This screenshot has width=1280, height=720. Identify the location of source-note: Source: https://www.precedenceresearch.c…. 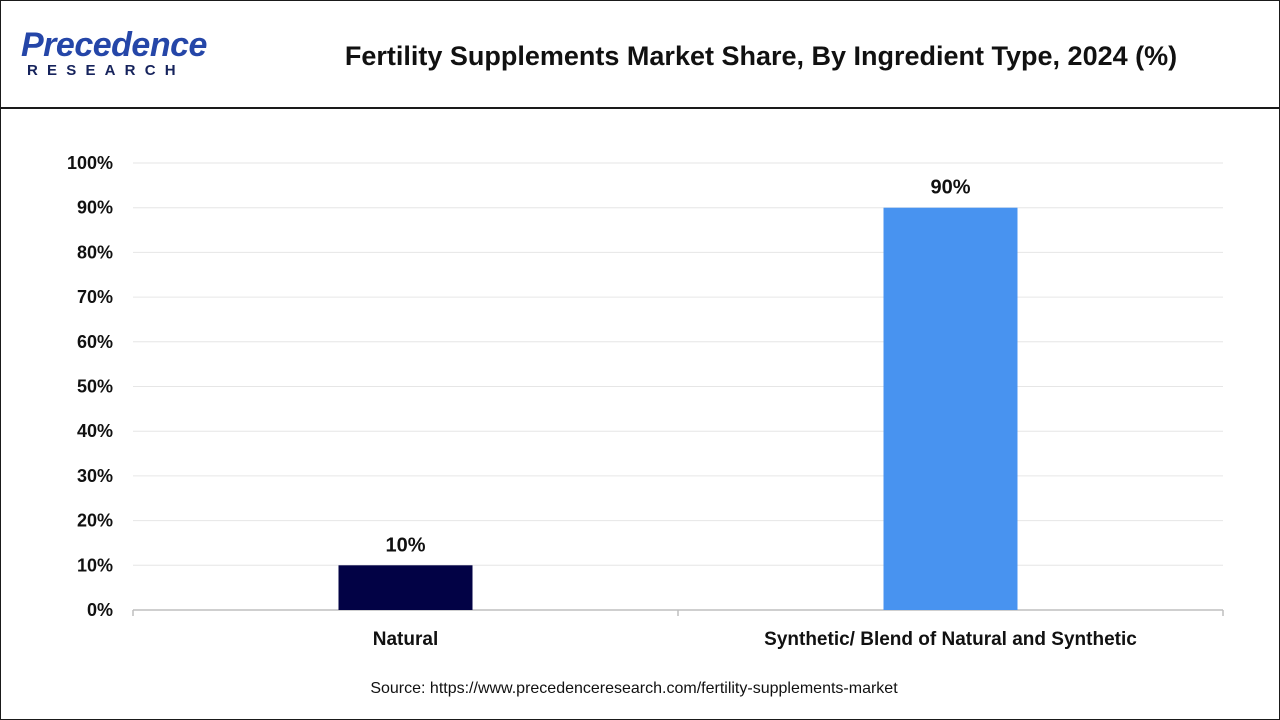
(634, 688).